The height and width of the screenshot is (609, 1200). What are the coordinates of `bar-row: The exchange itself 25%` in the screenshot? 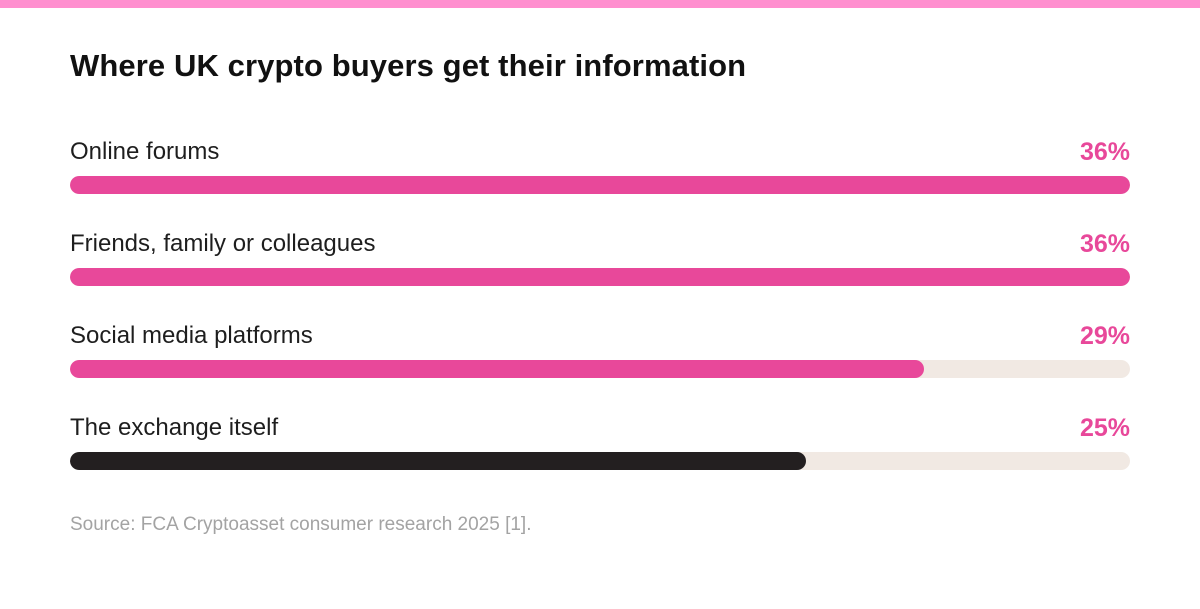 It's located at (600, 454).